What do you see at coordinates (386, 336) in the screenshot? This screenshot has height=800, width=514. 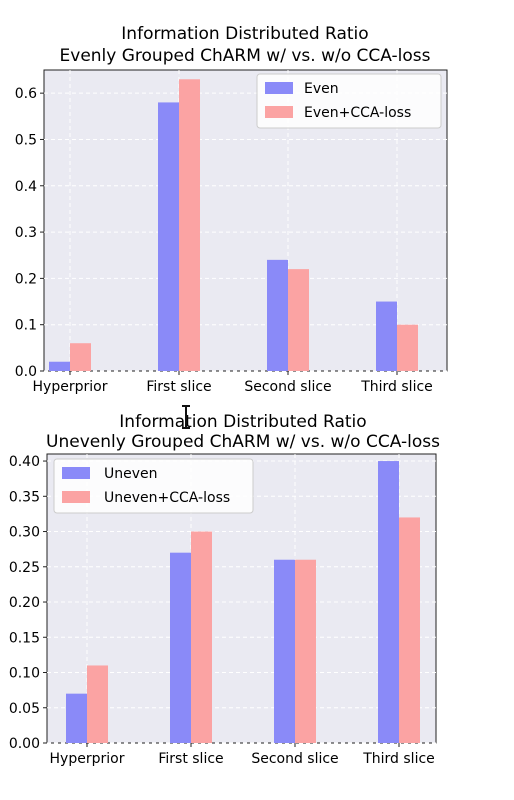 I see `bar-even-third-slice` at bounding box center [386, 336].